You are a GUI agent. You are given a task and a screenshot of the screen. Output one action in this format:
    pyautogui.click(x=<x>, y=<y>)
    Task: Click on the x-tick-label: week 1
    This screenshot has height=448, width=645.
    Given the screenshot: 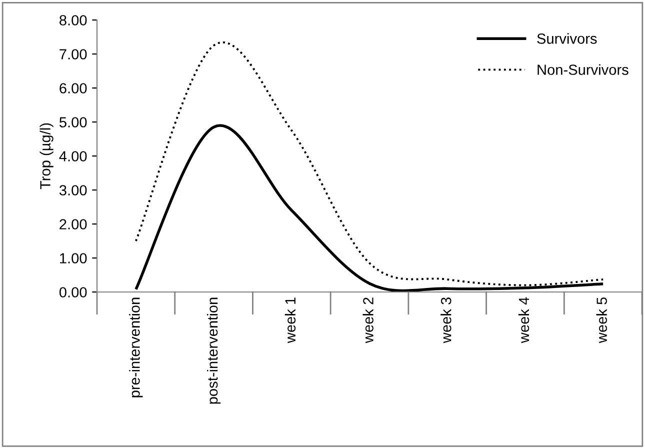 What is the action you would take?
    pyautogui.click(x=290, y=321)
    